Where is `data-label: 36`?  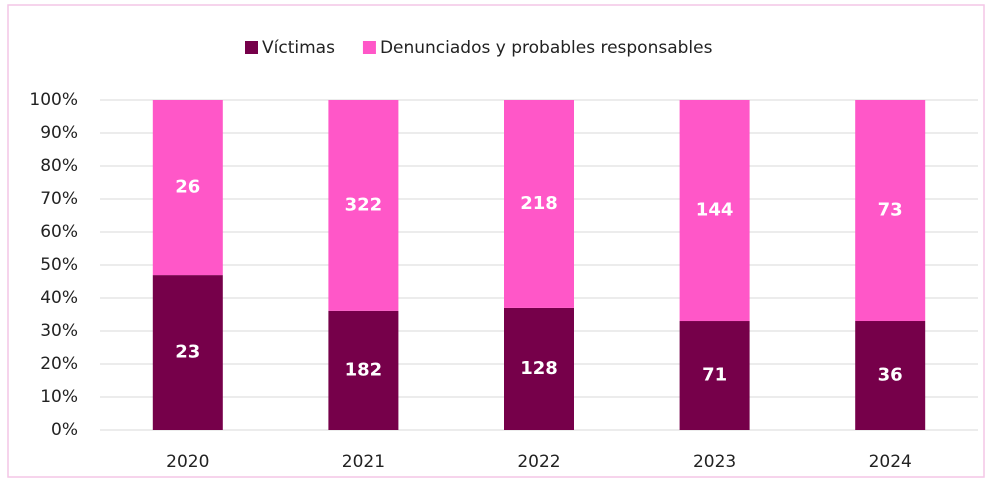
data-label: 36 is located at coordinates (890, 375).